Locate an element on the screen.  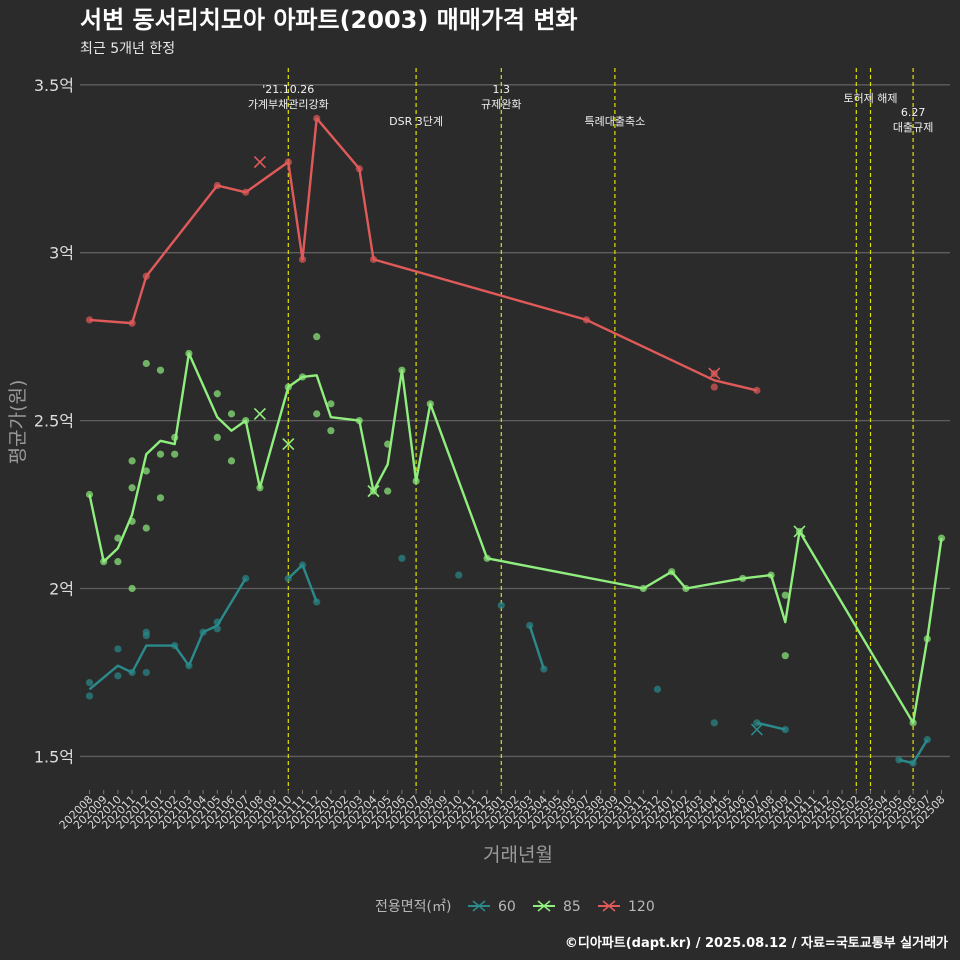
event-label: DSR 3단계 is located at coordinates (416, 121).